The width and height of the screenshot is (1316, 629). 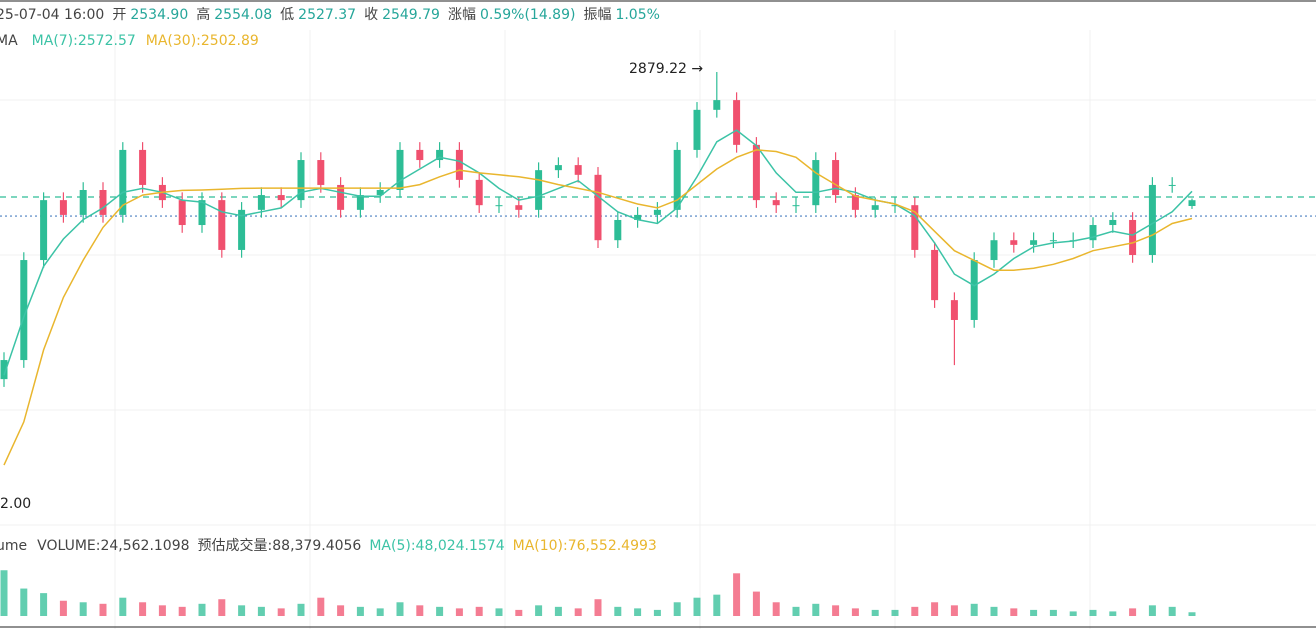 I want to click on ma-title: MA, so click(x=9, y=41).